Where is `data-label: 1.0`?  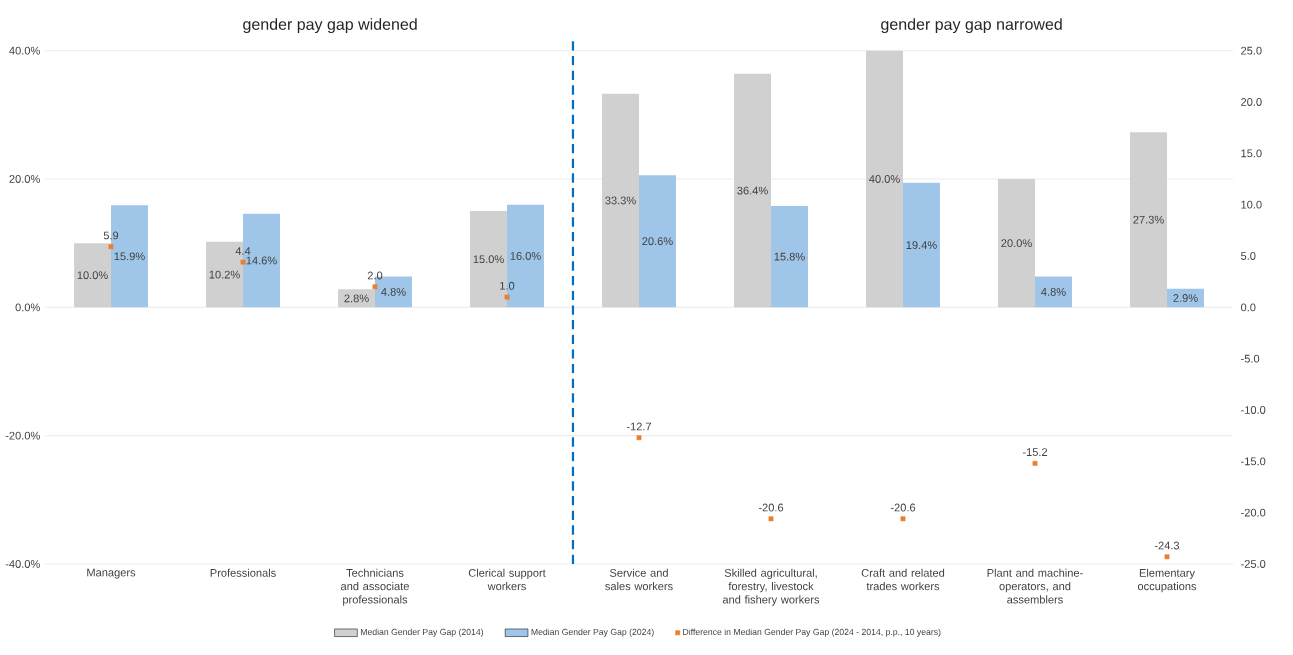
data-label: 1.0 is located at coordinates (507, 285).